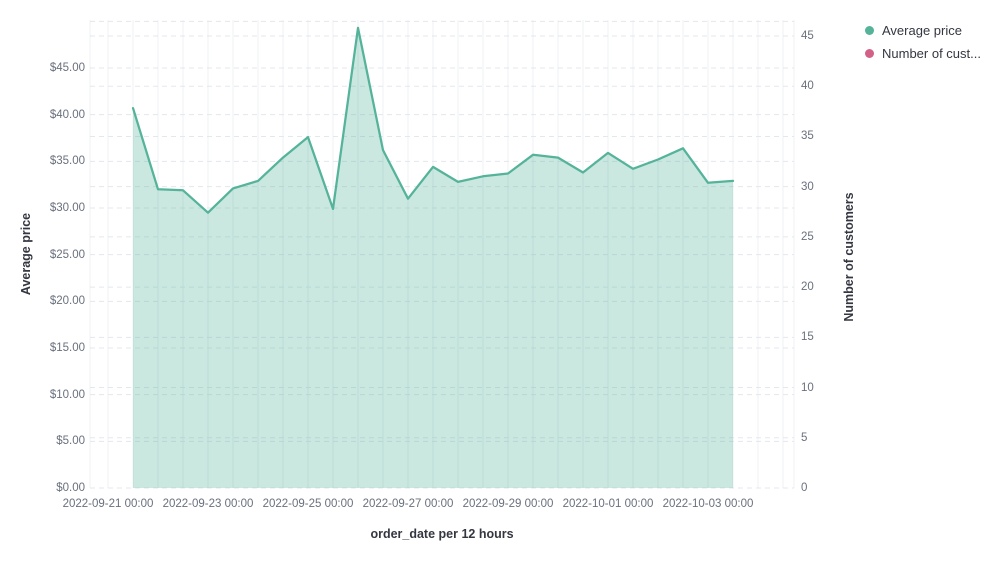 Image resolution: width=1008 pixels, height=564 pixels. I want to click on left-axis-tick-label: $10.00, so click(67, 394).